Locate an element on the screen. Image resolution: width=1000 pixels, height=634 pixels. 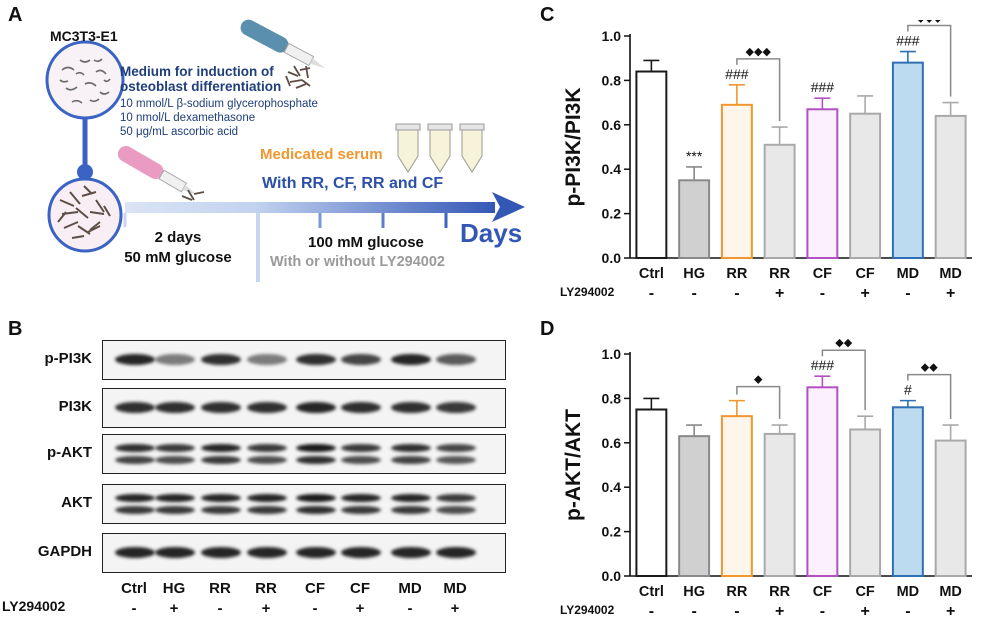
chart-d-bracket-label: ◆ is located at coordinates (758, 380).